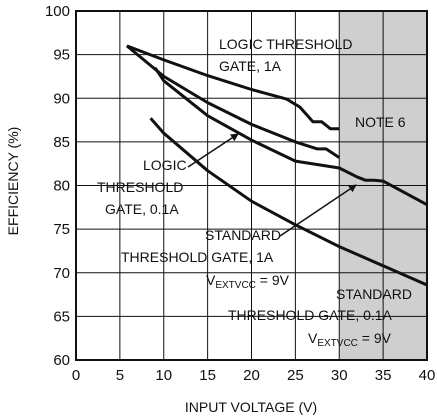 The height and width of the screenshot is (419, 437). Describe the element at coordinates (273, 280) in the screenshot. I see `std-1a-eq: = 9V` at that location.